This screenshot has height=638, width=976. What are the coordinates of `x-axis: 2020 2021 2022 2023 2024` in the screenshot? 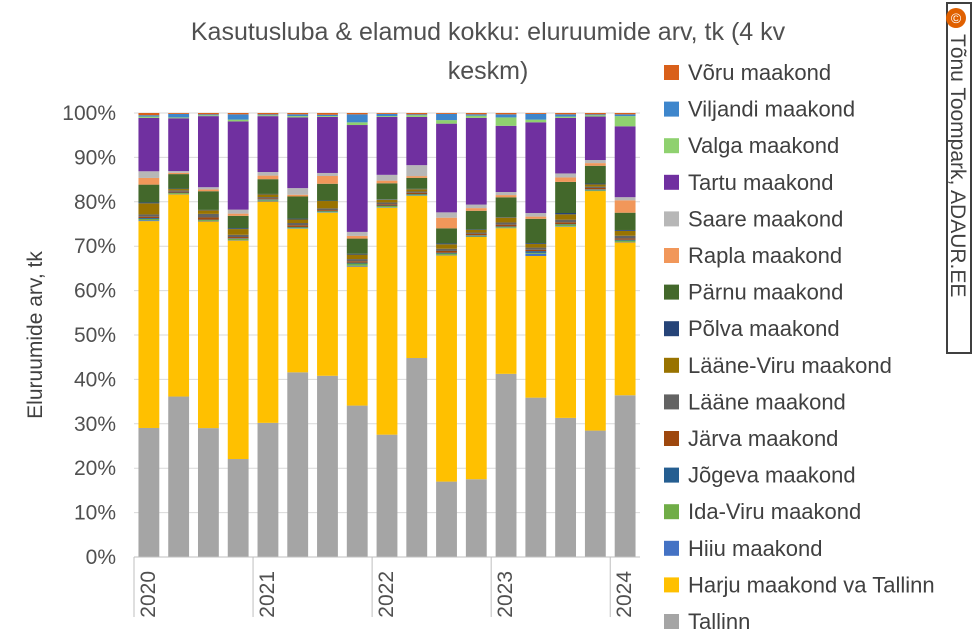 It's located at (386, 587).